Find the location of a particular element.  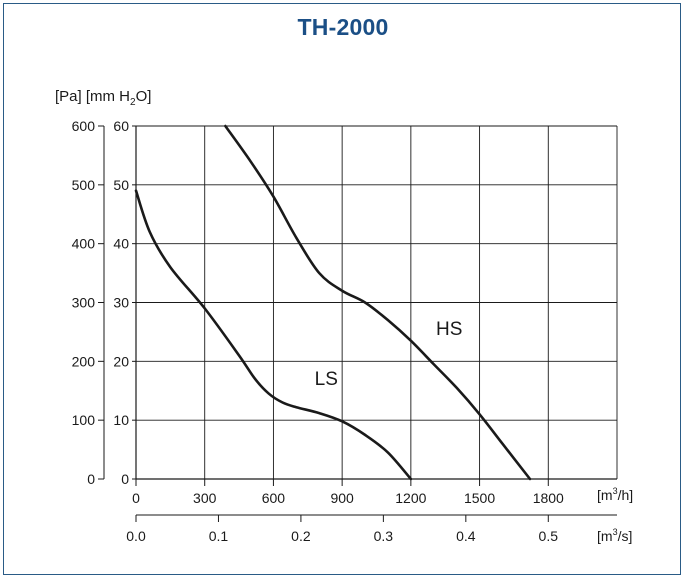

pa-tick-label: 500 is located at coordinates (84, 185).